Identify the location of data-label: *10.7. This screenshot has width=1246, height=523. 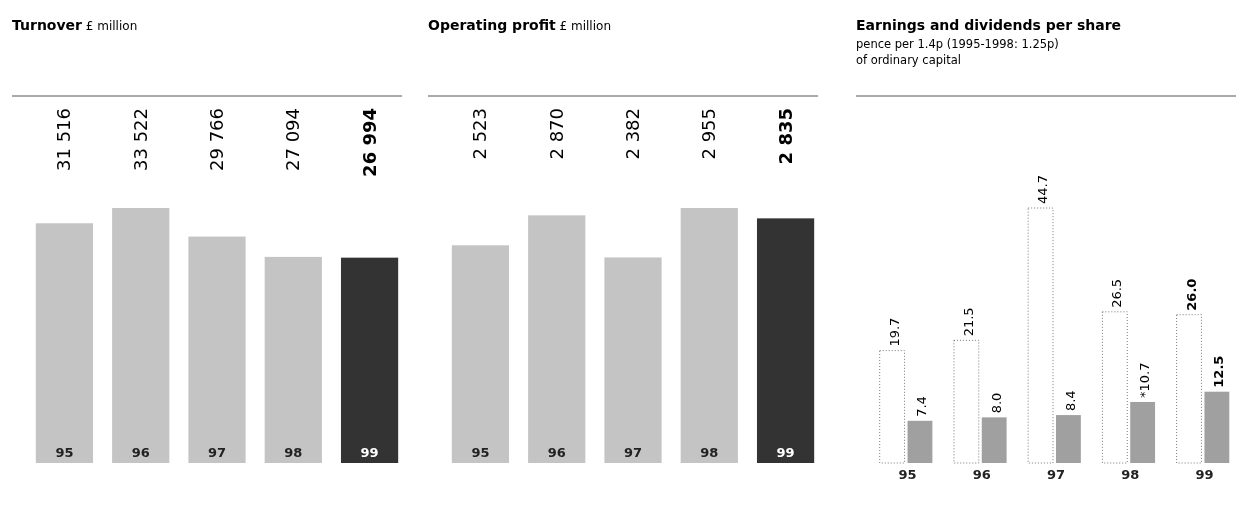
(1145, 380).